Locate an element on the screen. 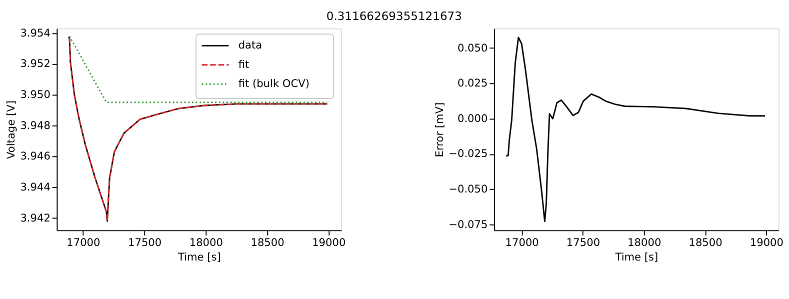  legend-label: fit (bulk OCV) is located at coordinates (274, 84).